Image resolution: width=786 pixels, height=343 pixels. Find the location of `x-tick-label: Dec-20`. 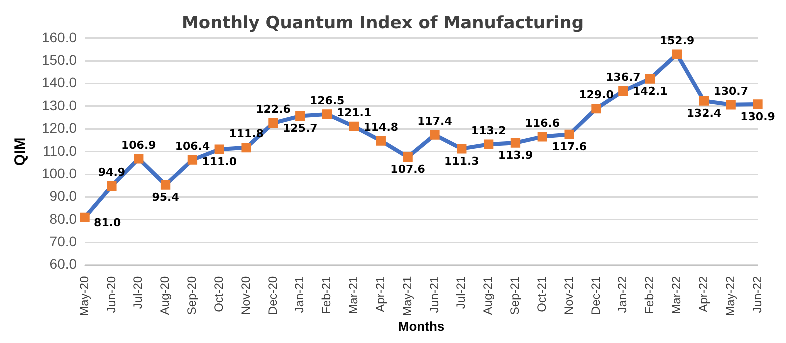

x-tick-label: Dec-20 is located at coordinates (273, 296).